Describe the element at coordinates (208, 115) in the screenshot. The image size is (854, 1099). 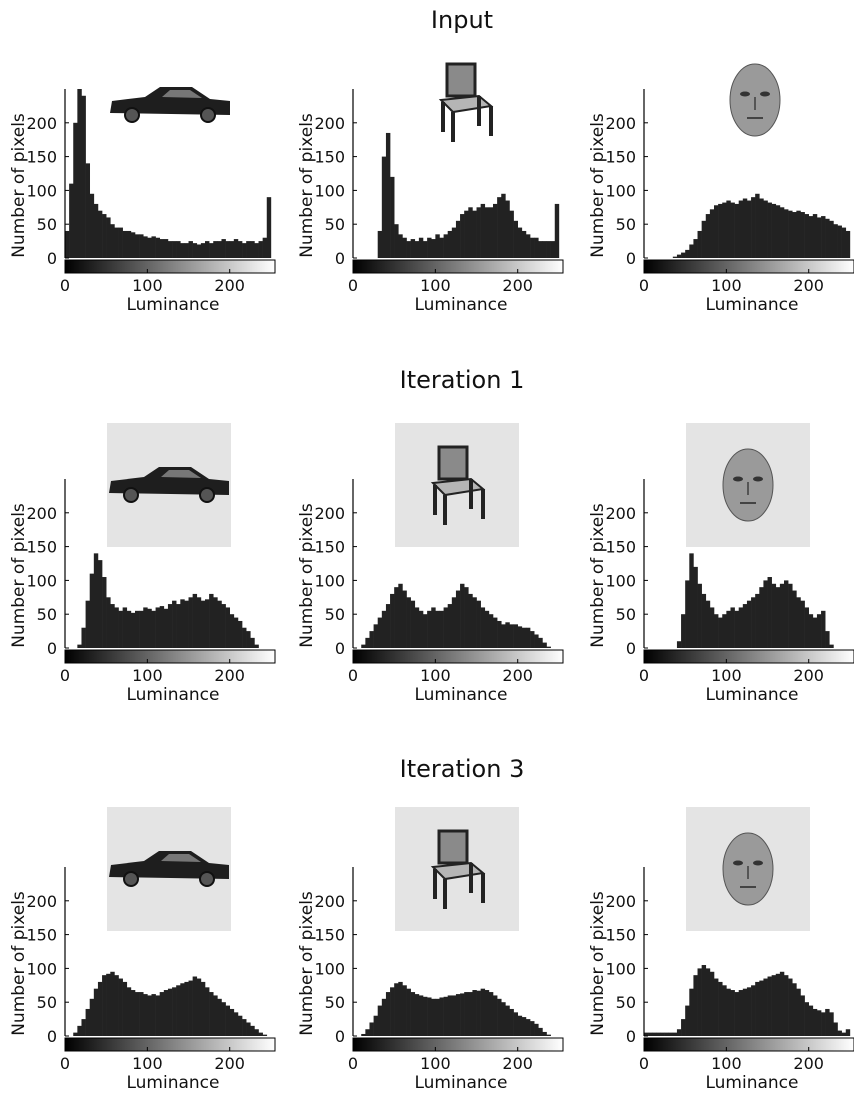
I see `car-wheel` at that location.